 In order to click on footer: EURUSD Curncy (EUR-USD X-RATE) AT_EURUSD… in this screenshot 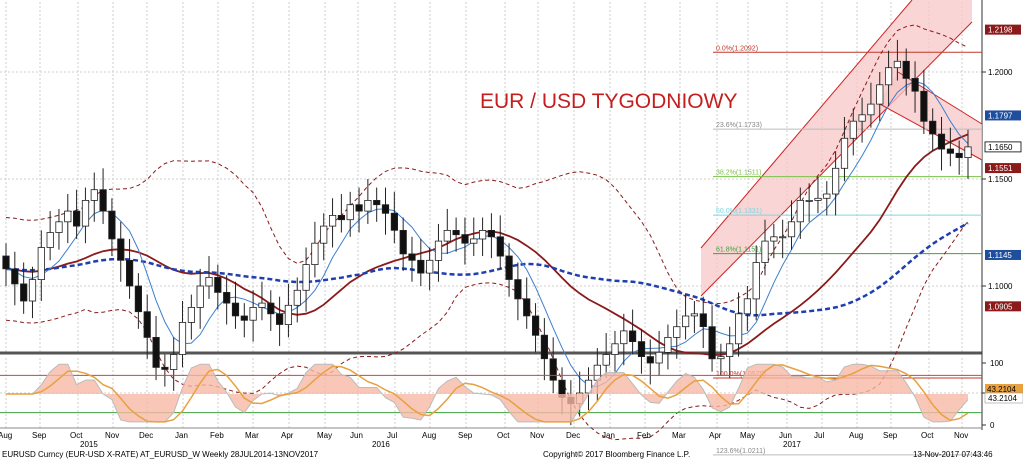, I will do `click(511, 455)`.